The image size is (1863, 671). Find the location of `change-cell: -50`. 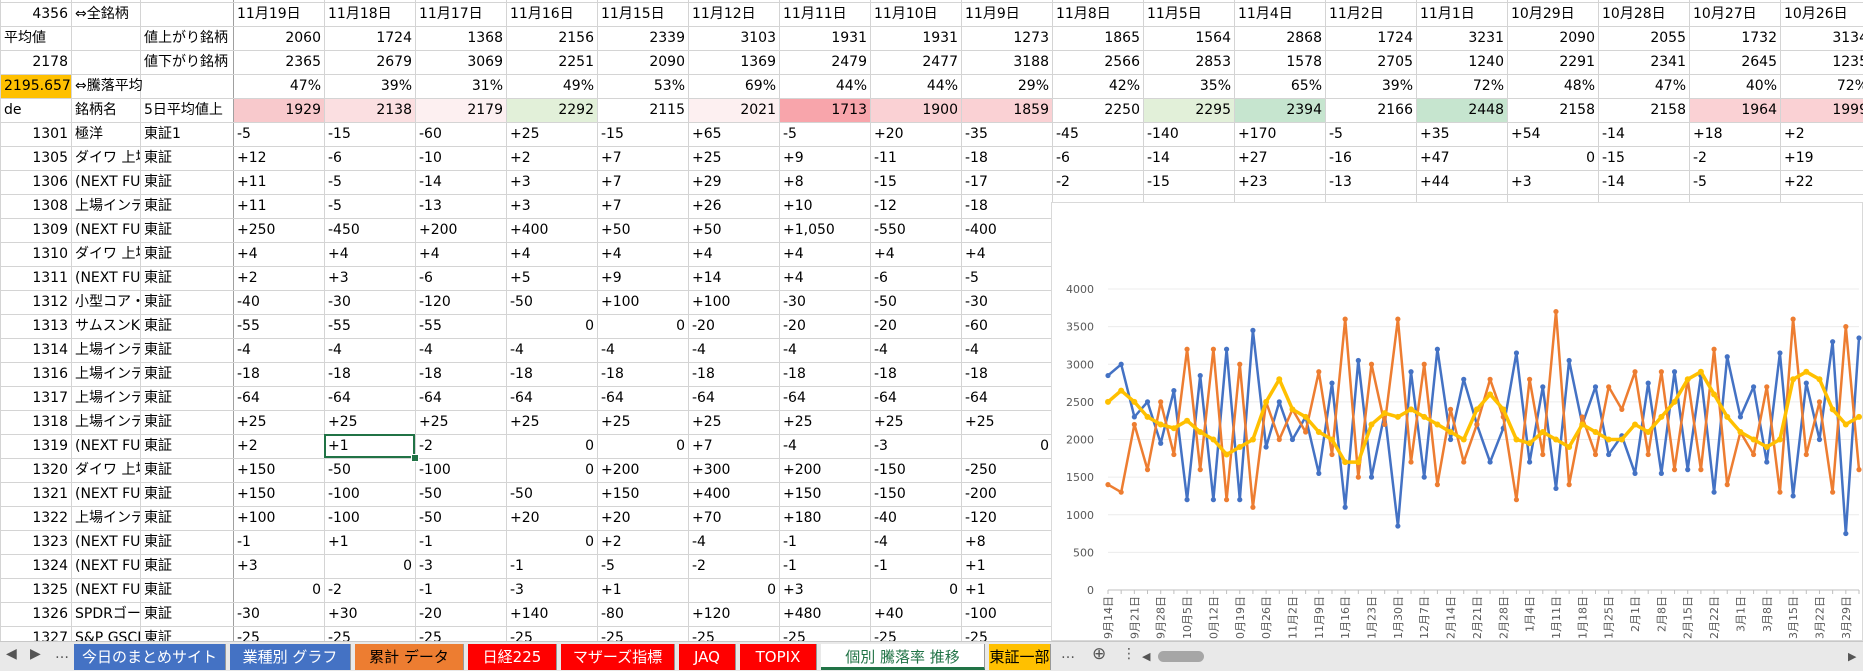

change-cell: -50 is located at coordinates (885, 302).